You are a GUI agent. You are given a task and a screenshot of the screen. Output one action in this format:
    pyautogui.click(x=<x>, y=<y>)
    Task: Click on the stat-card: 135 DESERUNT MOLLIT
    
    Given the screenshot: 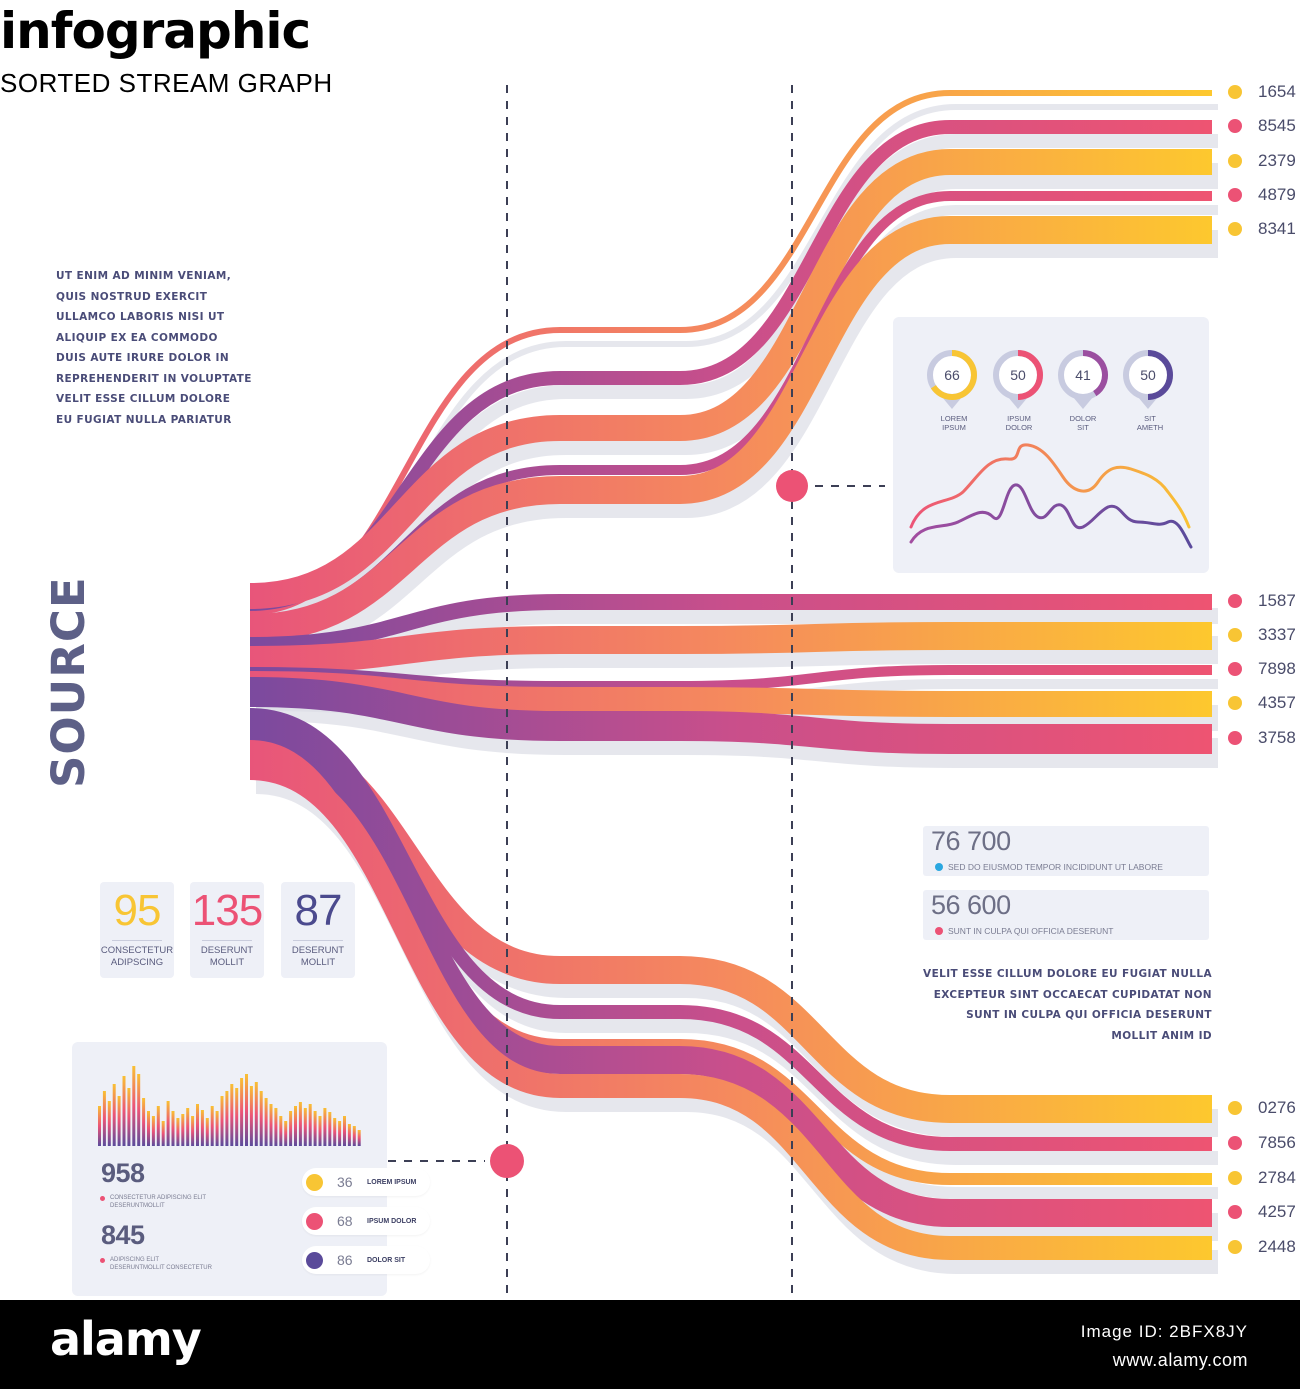 What is the action you would take?
    pyautogui.click(x=227, y=930)
    